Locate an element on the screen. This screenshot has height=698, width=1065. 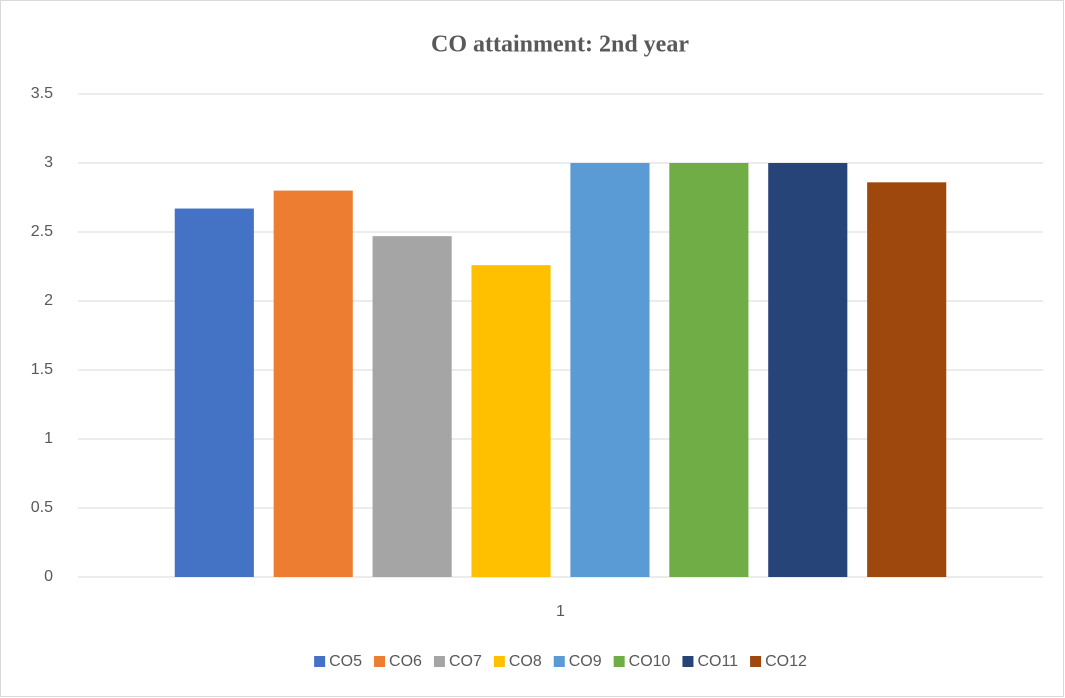
y-tick-label: 3.5 is located at coordinates (42, 93).